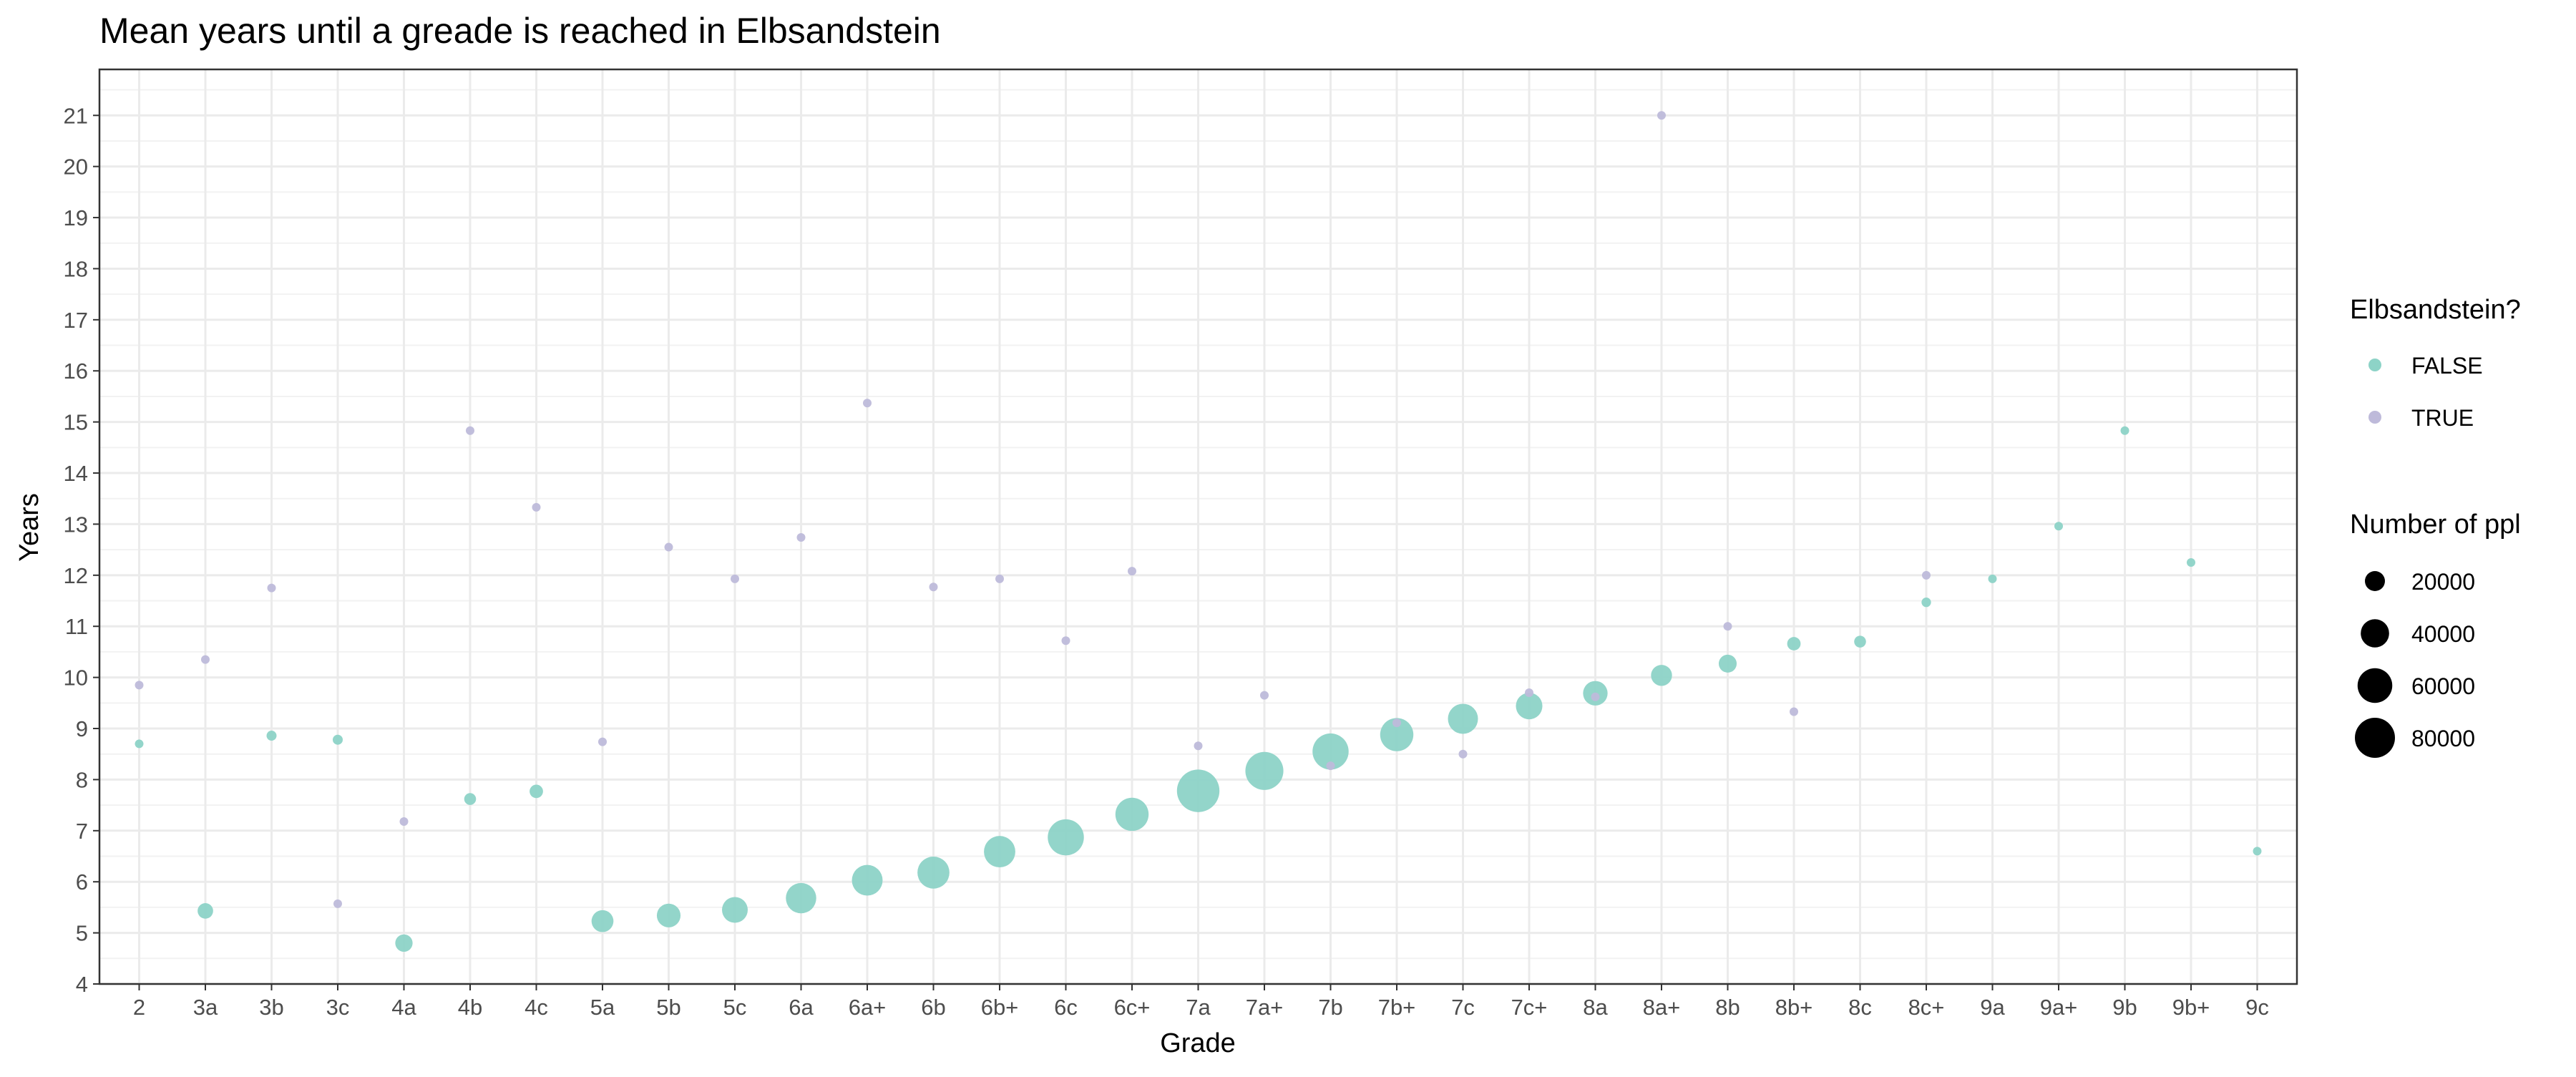 This screenshot has width=2576, height=1077. What do you see at coordinates (76, 371) in the screenshot?
I see `y-tick-label: 16` at bounding box center [76, 371].